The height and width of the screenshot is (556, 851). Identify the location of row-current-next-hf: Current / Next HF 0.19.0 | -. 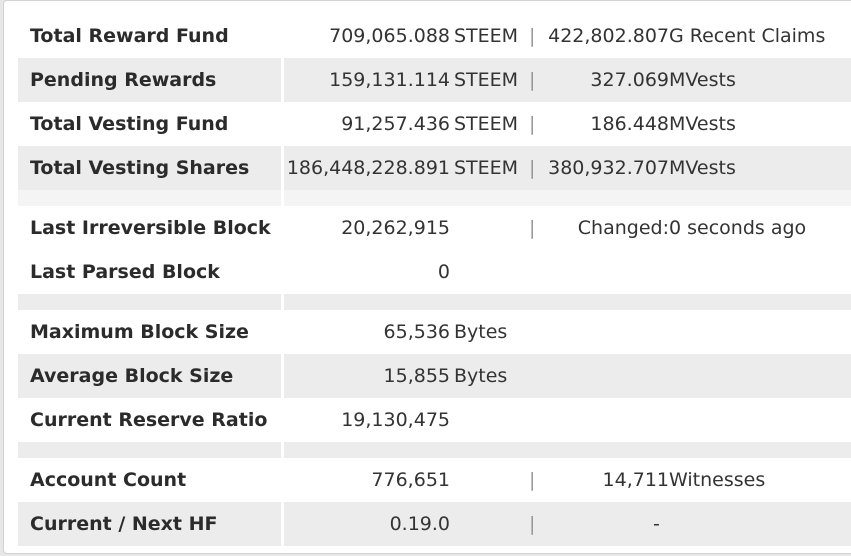
(434, 524).